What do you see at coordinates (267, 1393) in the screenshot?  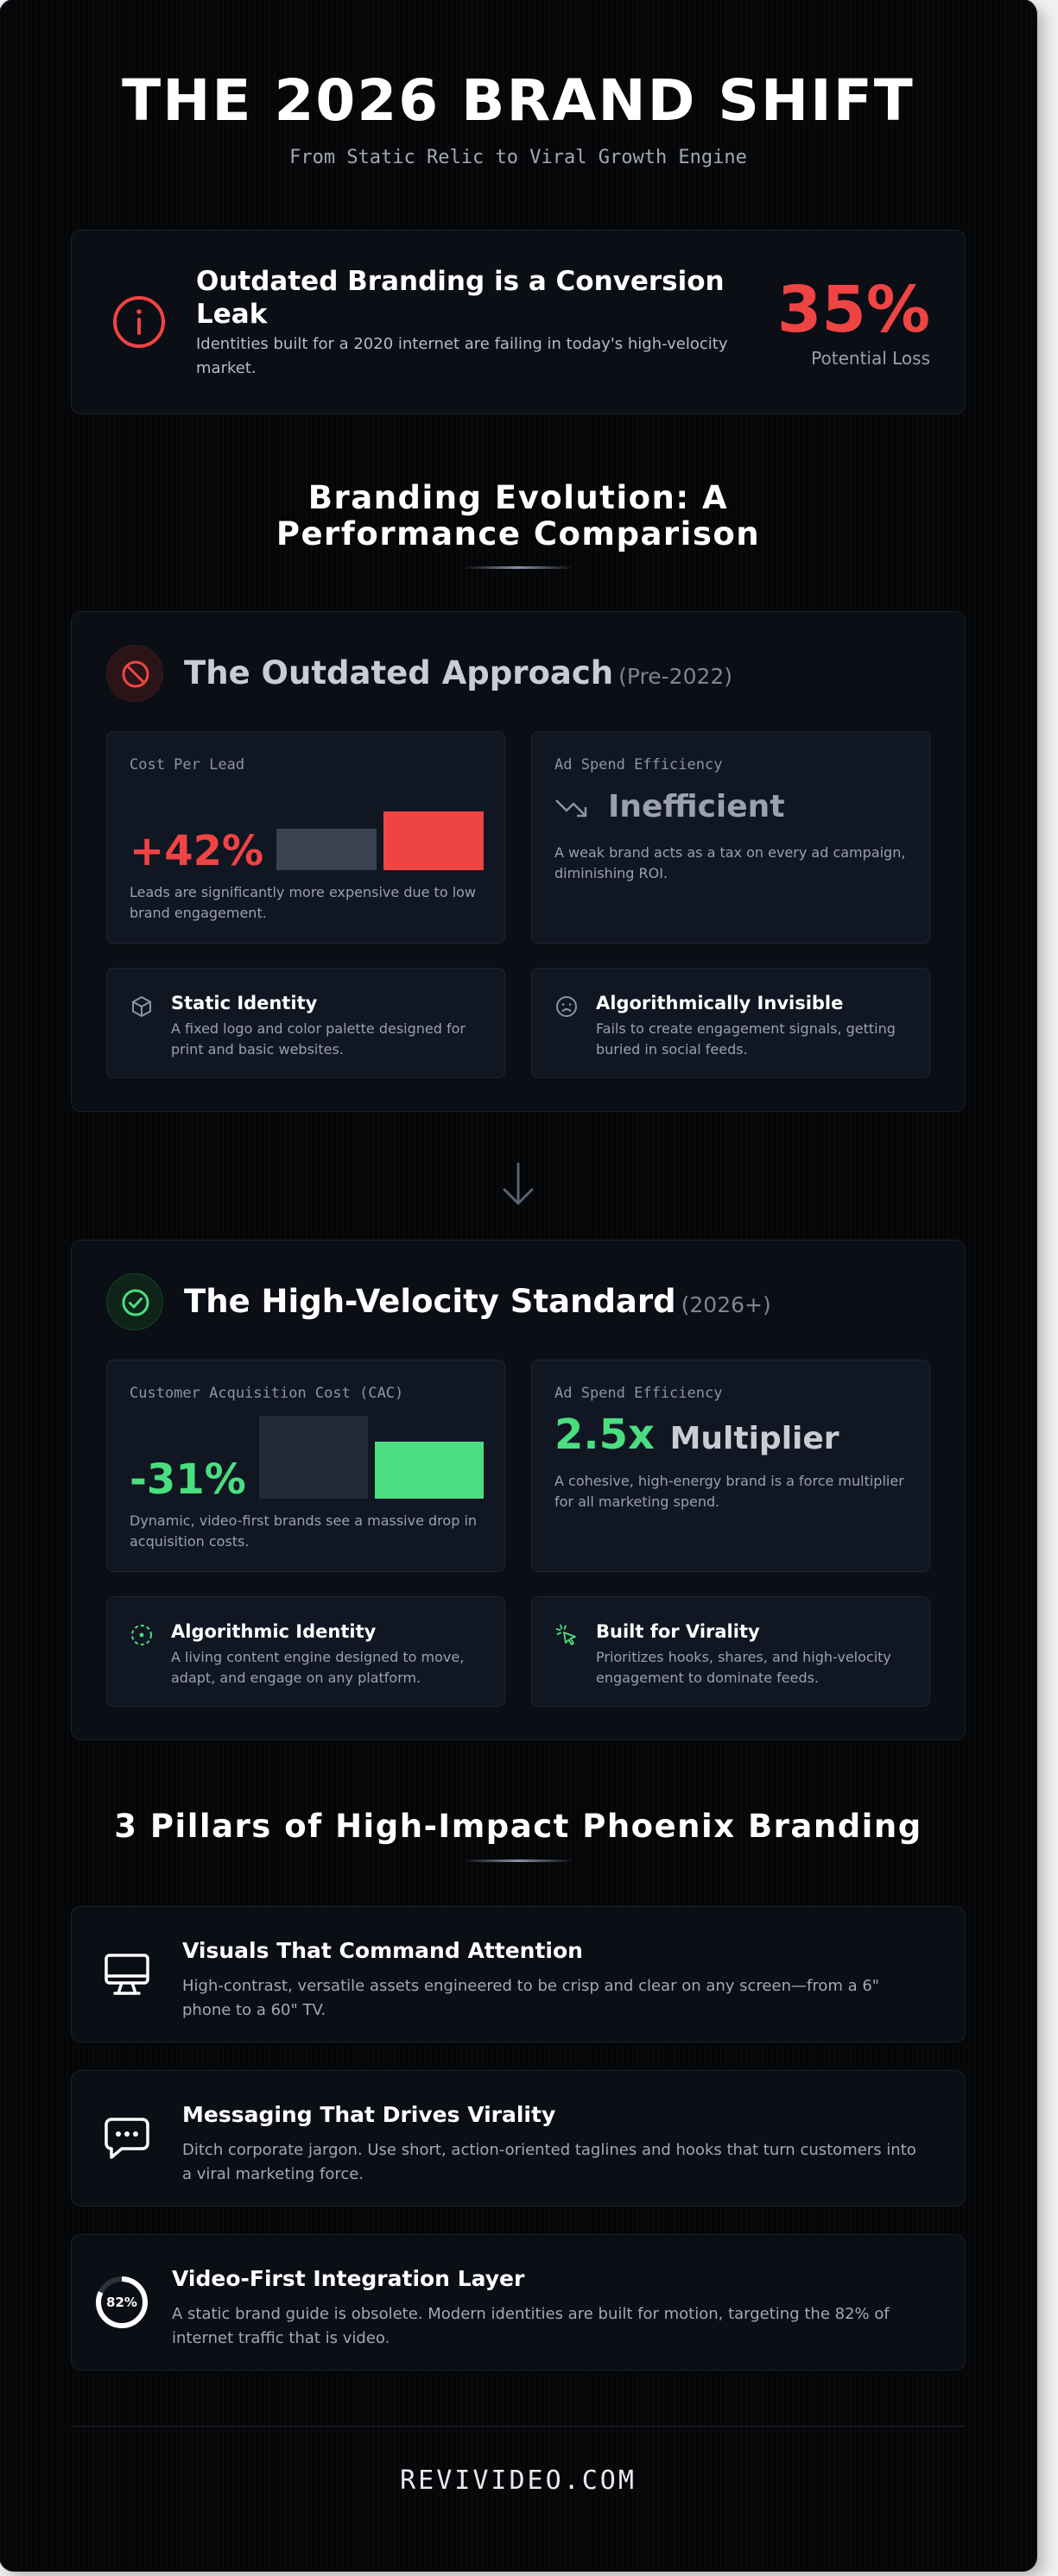 I see `cac-label: Customer Acquisition Cost (CAC)` at bounding box center [267, 1393].